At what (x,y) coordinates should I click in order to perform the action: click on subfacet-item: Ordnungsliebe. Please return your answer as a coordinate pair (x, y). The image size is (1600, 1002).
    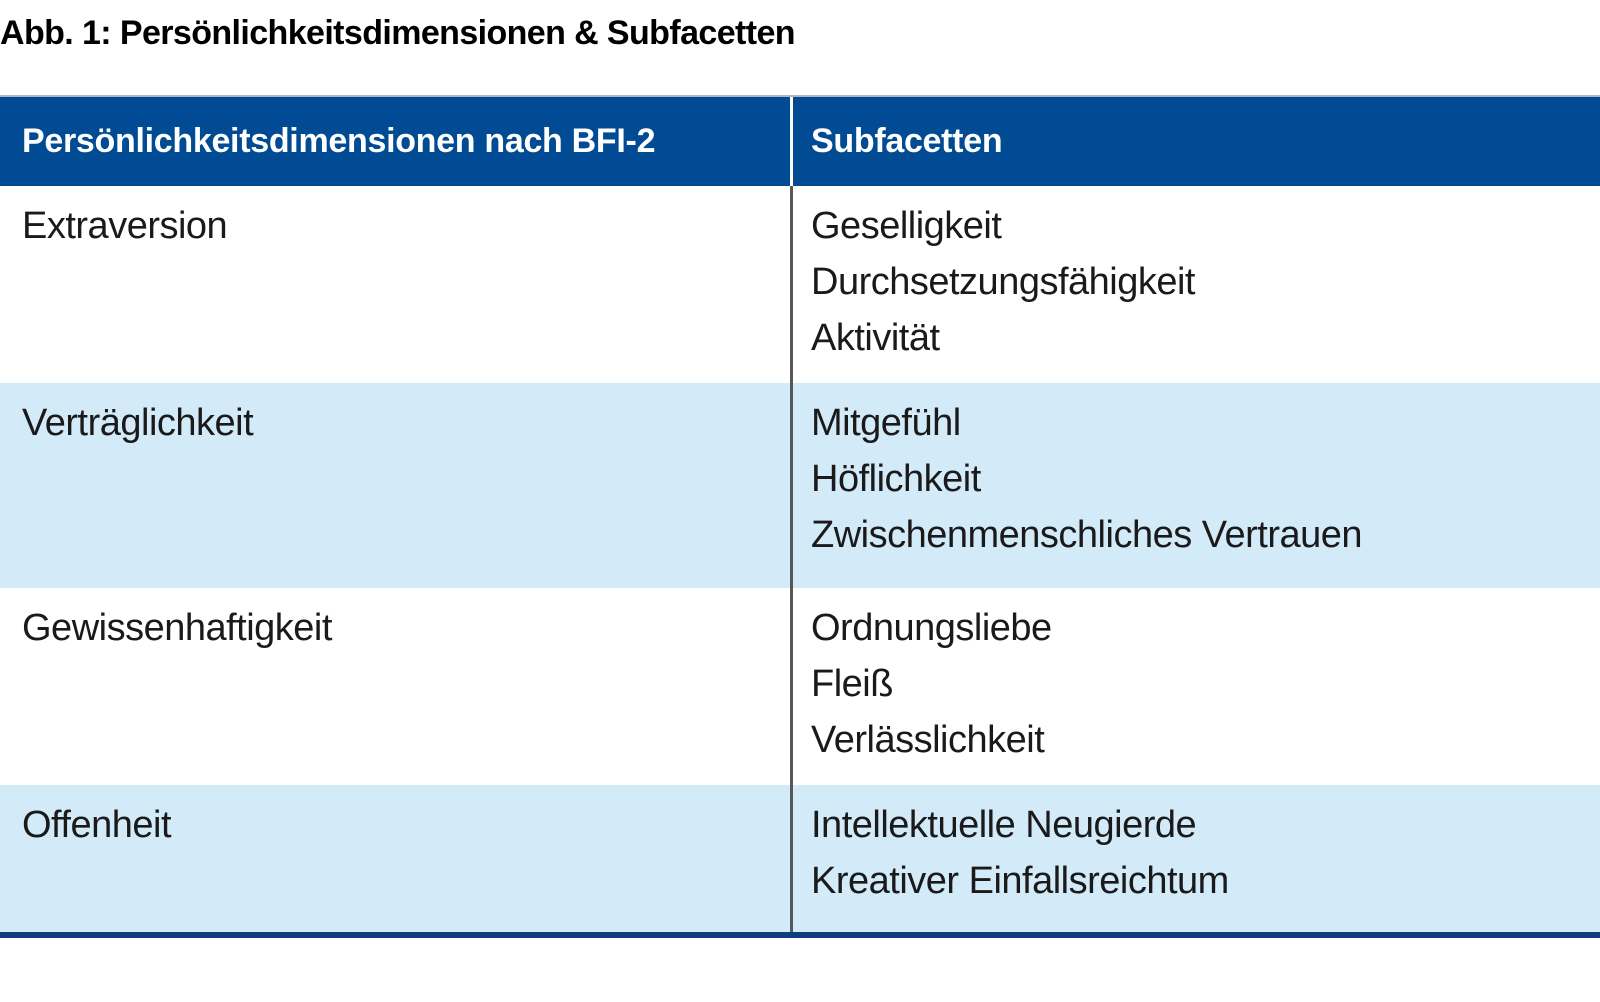
    Looking at the image, I should click on (931, 628).